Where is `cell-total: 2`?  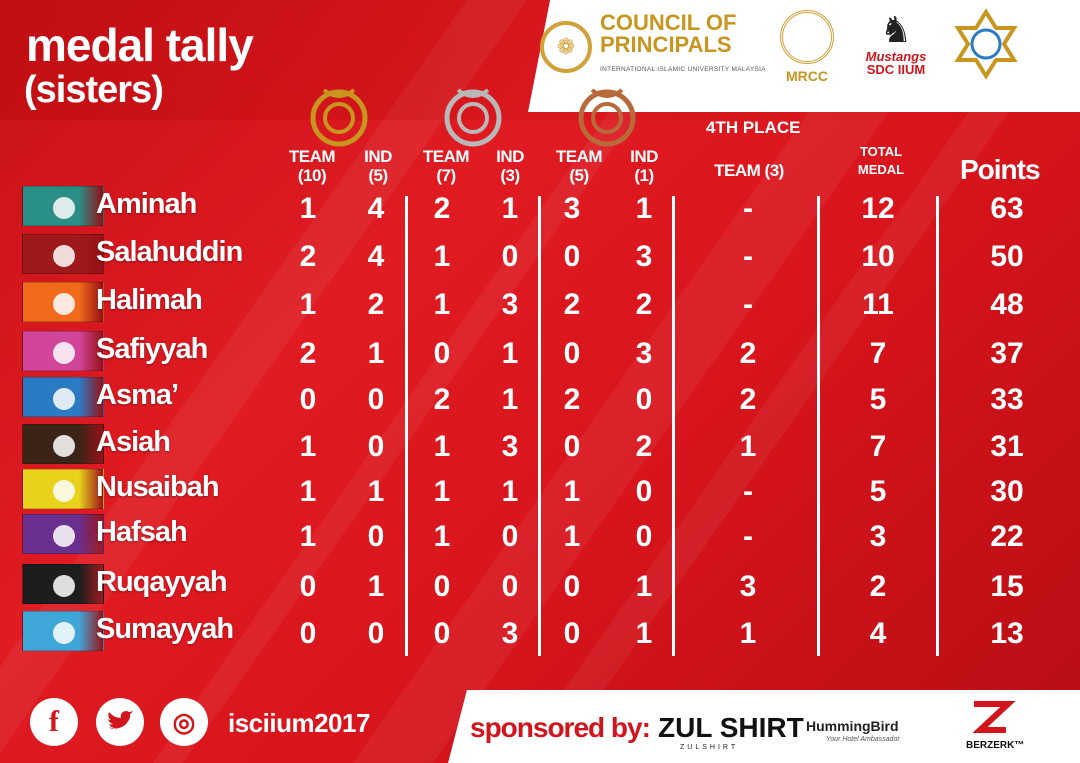 cell-total: 2 is located at coordinates (878, 586).